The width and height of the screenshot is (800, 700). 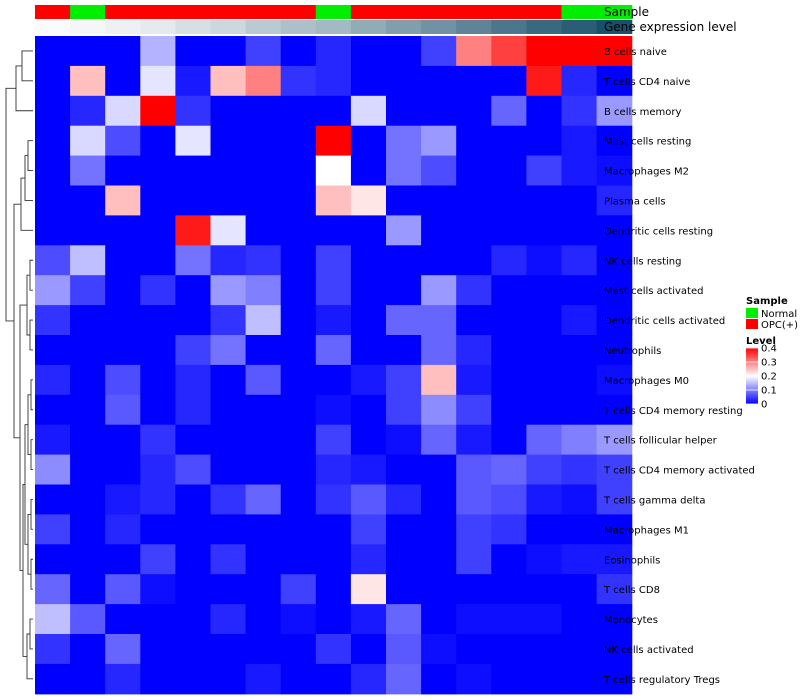 What do you see at coordinates (658, 231) in the screenshot?
I see `row-label: Dendritic cells resting` at bounding box center [658, 231].